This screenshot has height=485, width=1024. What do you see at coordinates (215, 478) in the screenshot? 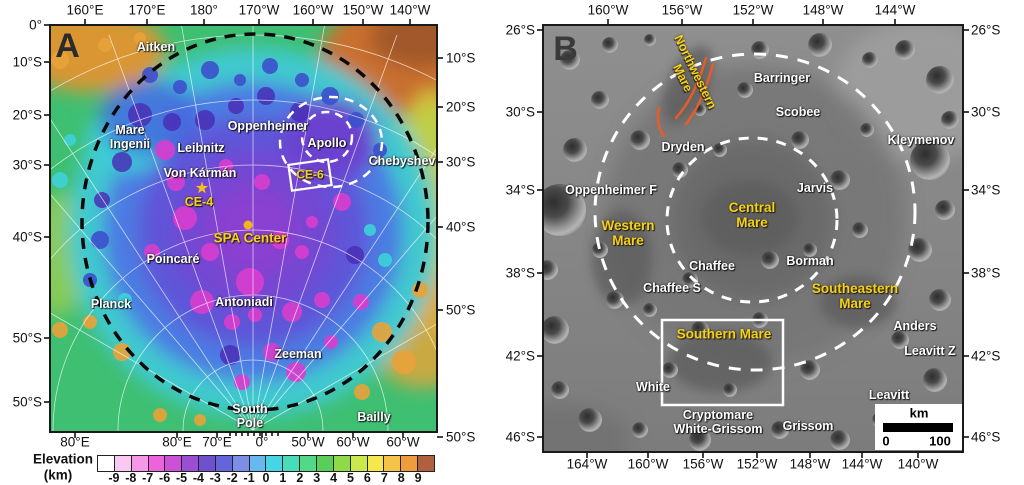
I see `colorbar-tick-label: -3` at bounding box center [215, 478].